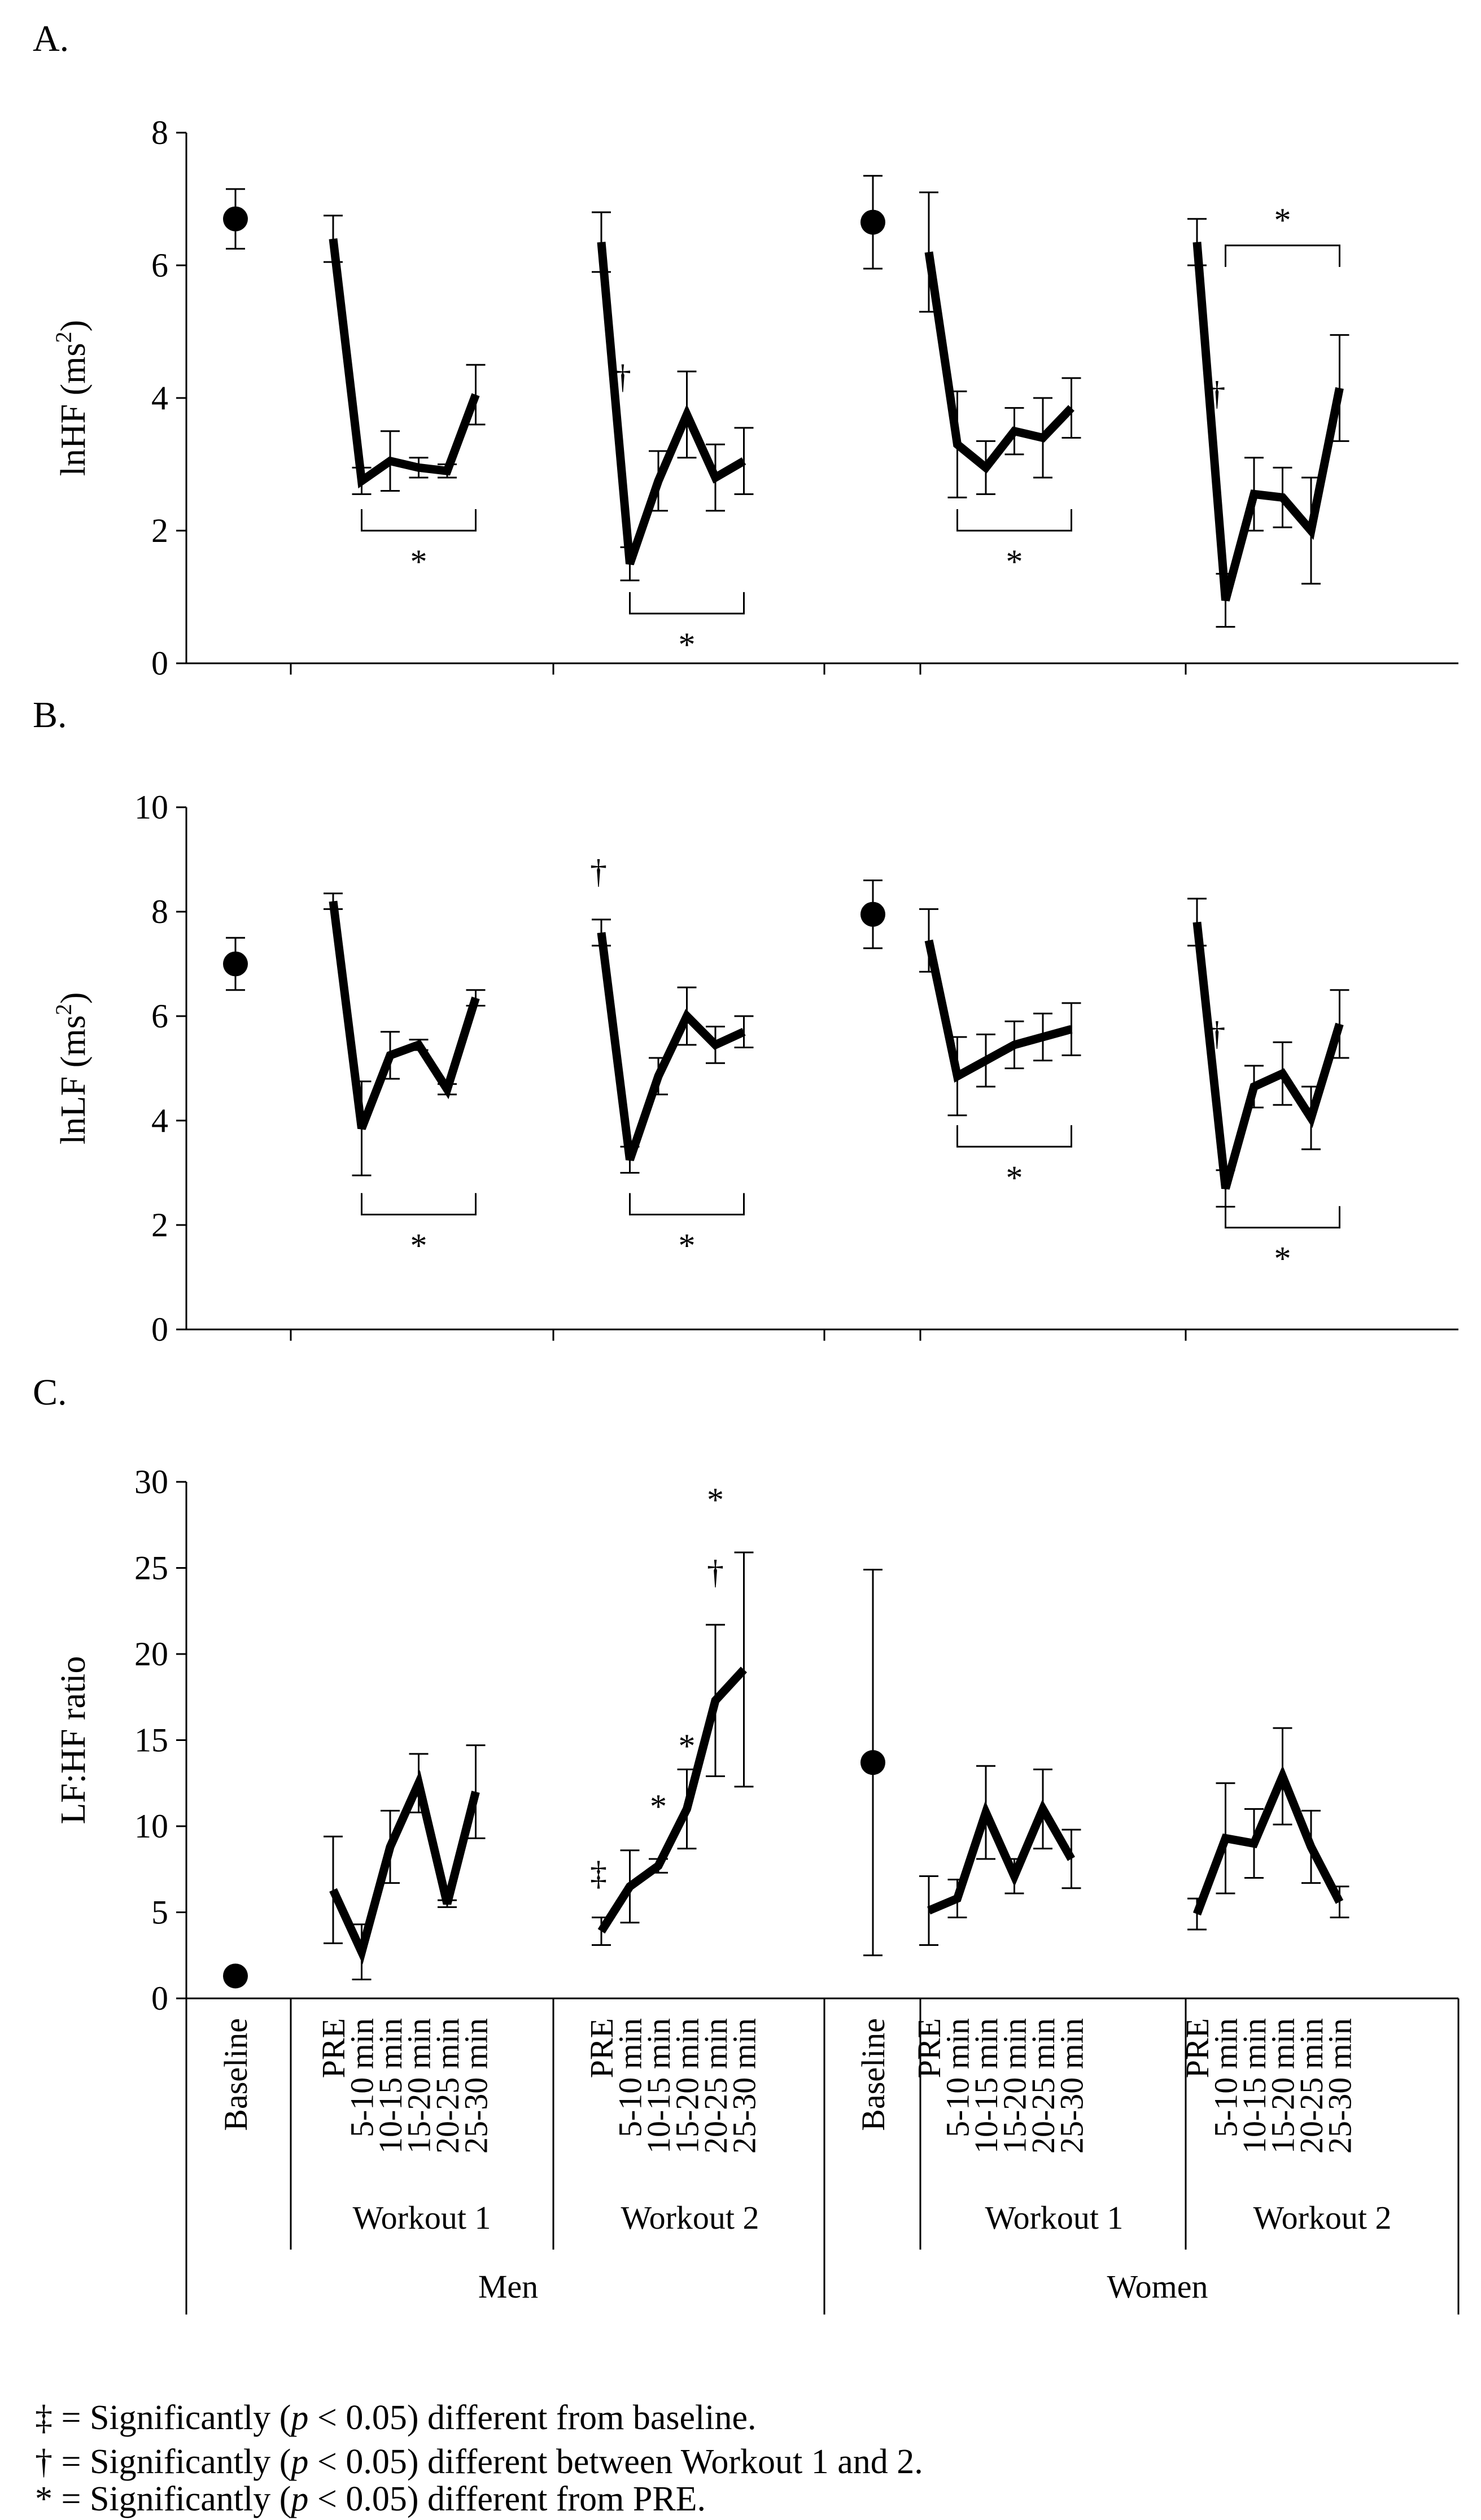  Describe the element at coordinates (151, 1740) in the screenshot. I see `y-tick-label: 15` at that location.